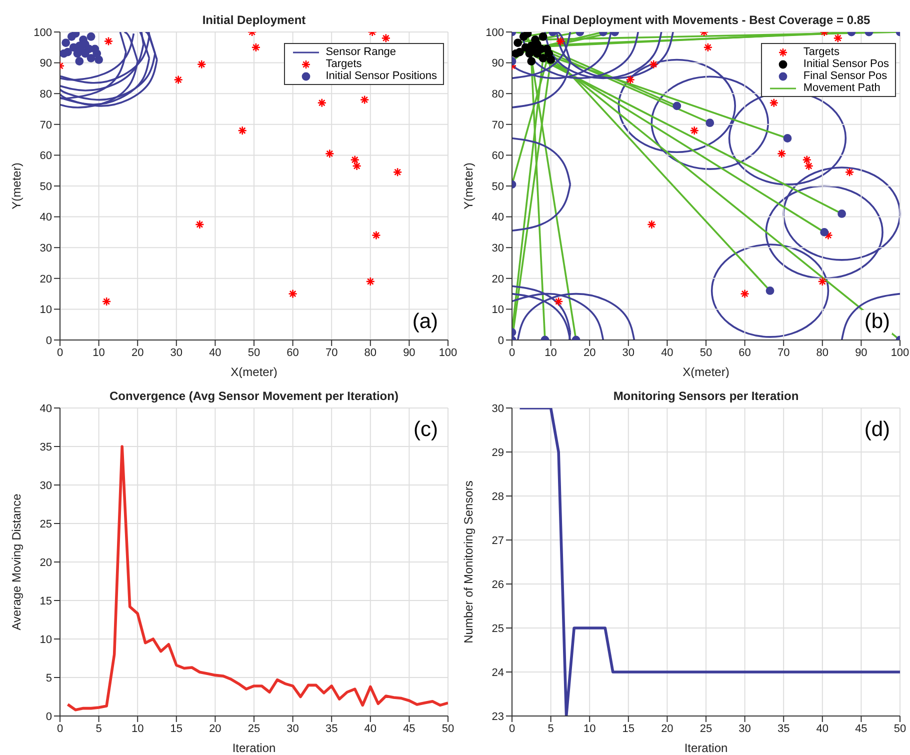 The image size is (910, 755). I want to click on chart-title: Final Deployment with Movements - Best Coverage = 0.85, so click(706, 20).